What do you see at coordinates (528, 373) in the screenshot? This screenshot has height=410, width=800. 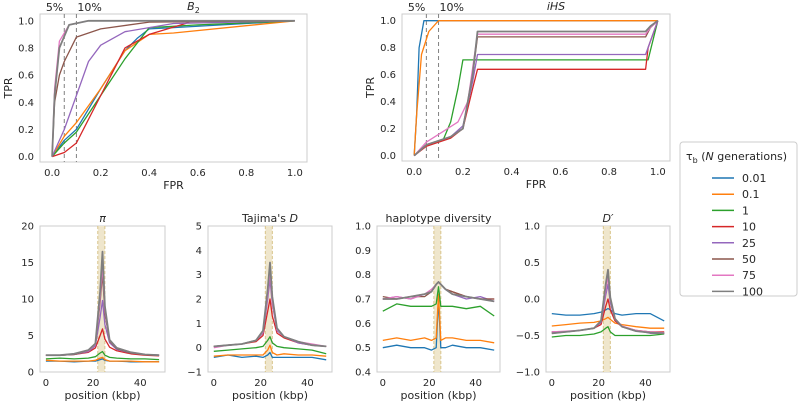 I see `y-tick-label: −1.0` at bounding box center [528, 373].